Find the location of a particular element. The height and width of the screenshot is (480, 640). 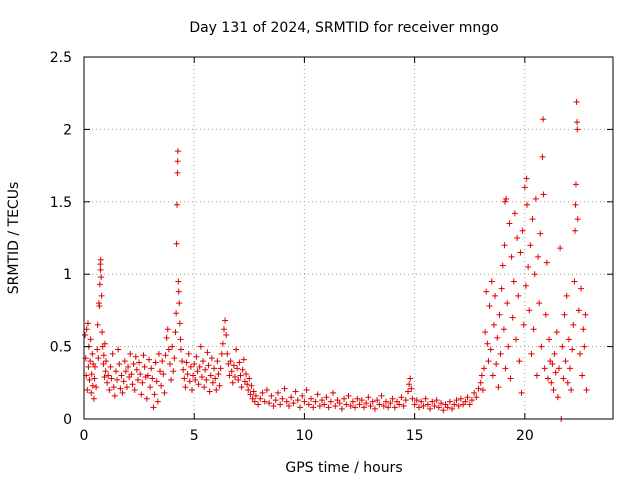

x-tick-label: 15 is located at coordinates (415, 436).